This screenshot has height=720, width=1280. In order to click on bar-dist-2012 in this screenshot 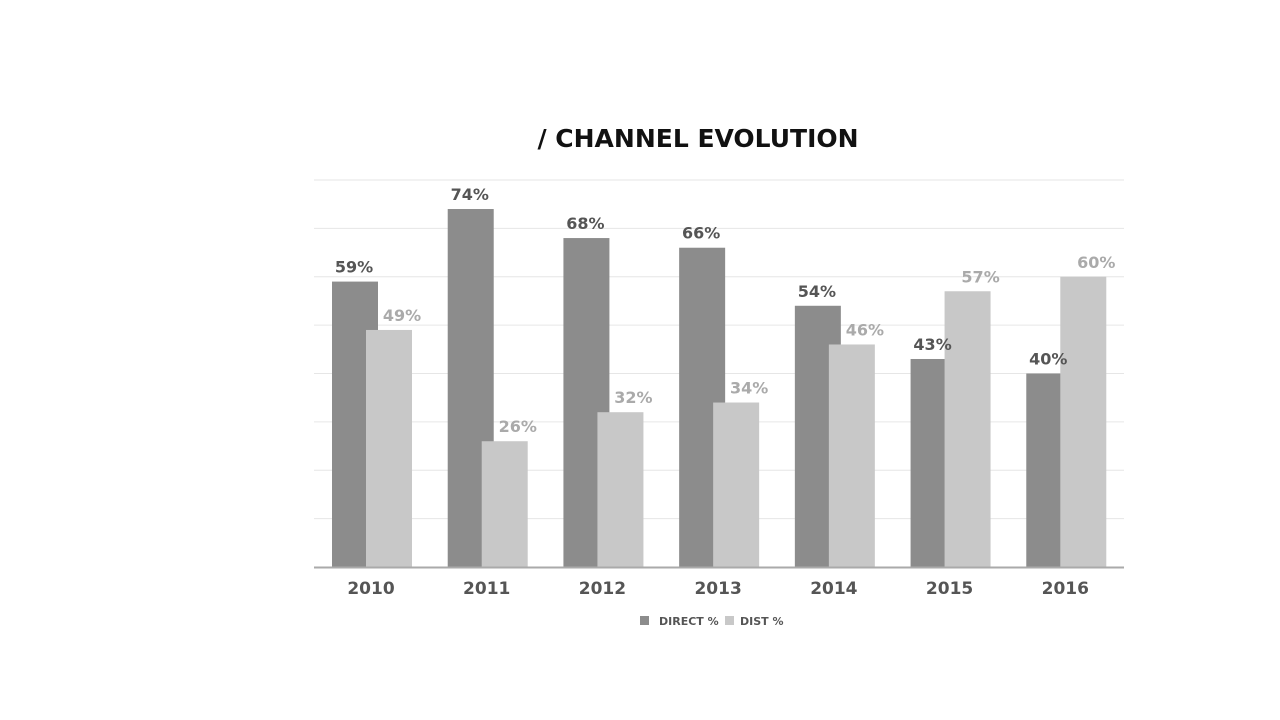, I will do `click(620, 489)`.